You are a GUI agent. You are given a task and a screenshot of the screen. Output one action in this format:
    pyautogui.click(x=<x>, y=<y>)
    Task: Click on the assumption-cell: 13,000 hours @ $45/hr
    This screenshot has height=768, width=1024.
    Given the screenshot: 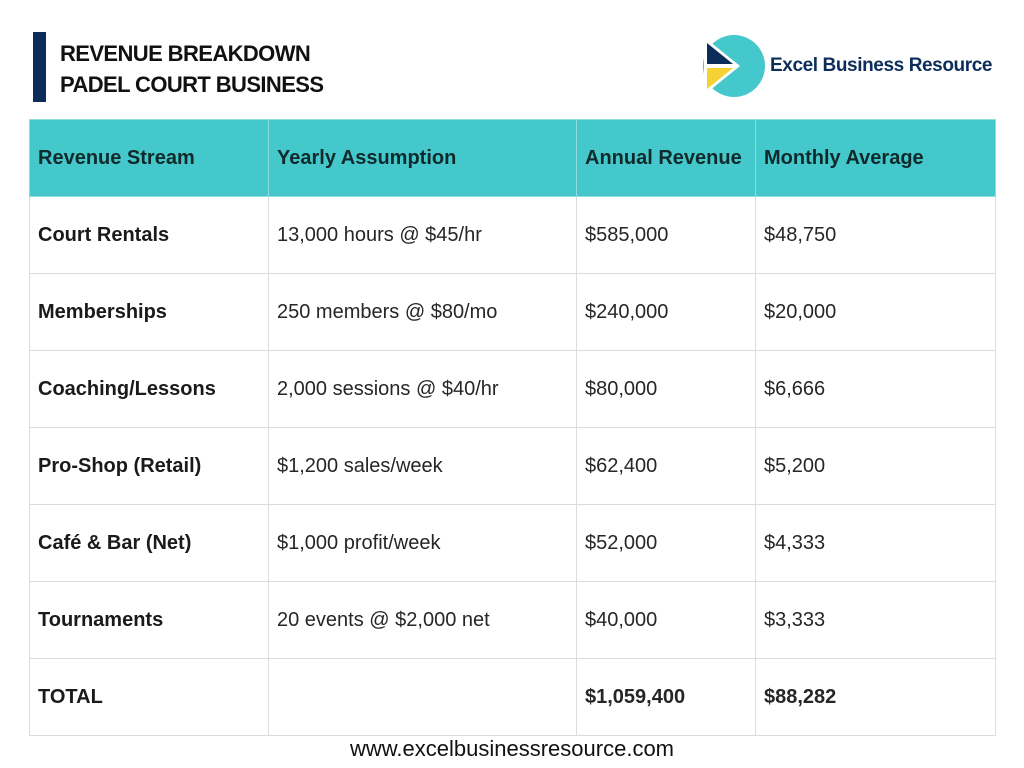 What is the action you would take?
    pyautogui.click(x=422, y=235)
    